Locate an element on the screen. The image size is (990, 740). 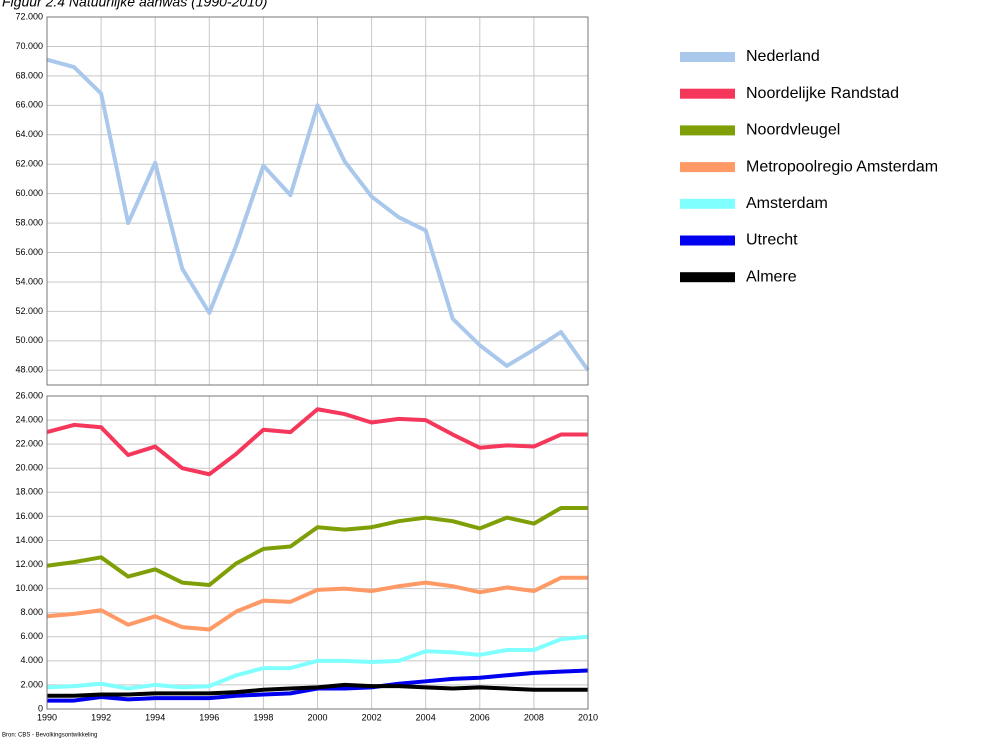
y-tick-label: 54.000 is located at coordinates (29, 281).